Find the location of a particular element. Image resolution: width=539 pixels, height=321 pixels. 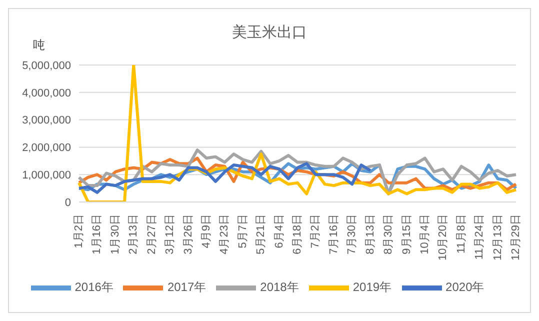

x-tick-label: 10月20日 is located at coordinates (443, 237).